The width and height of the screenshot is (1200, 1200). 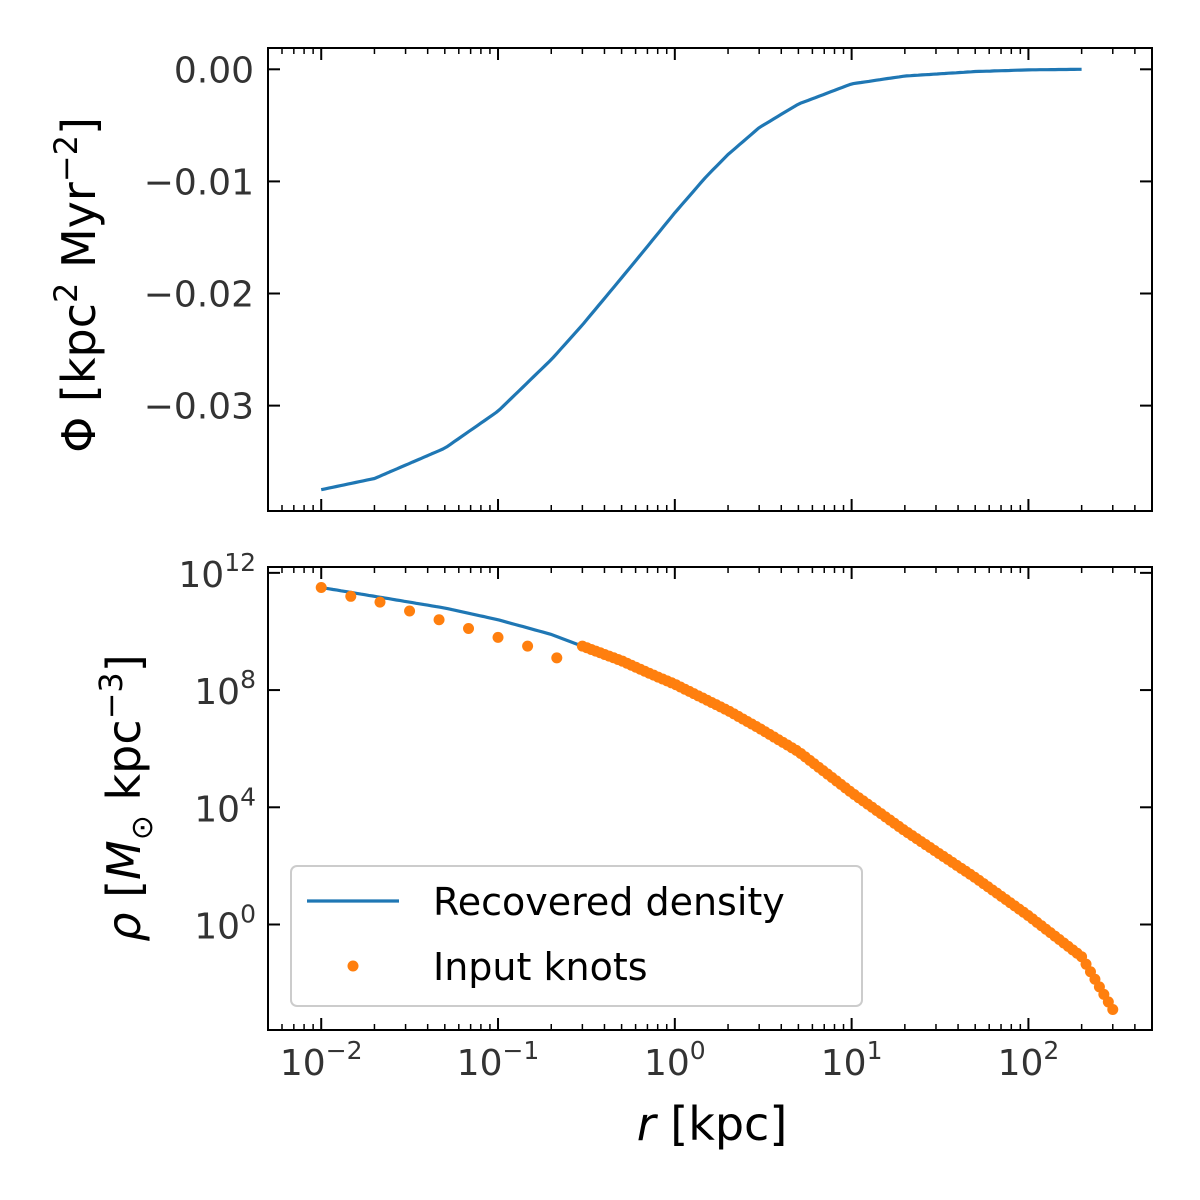 I want to click on top-ytick-label: −0.02, so click(x=199, y=295).